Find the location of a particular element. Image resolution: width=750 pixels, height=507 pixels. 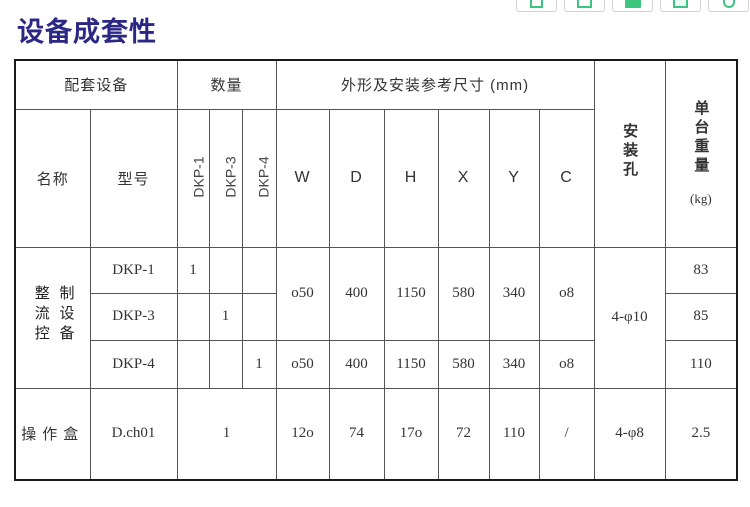

page-title: 设备成套性 is located at coordinates (87, 32).